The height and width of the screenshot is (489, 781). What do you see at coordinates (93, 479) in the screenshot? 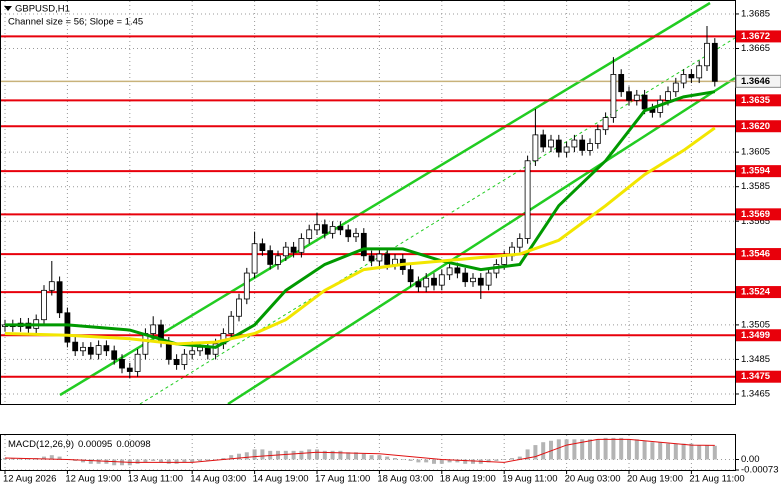
I see `x-tick-label: 12 Aug 19:00` at bounding box center [93, 479].